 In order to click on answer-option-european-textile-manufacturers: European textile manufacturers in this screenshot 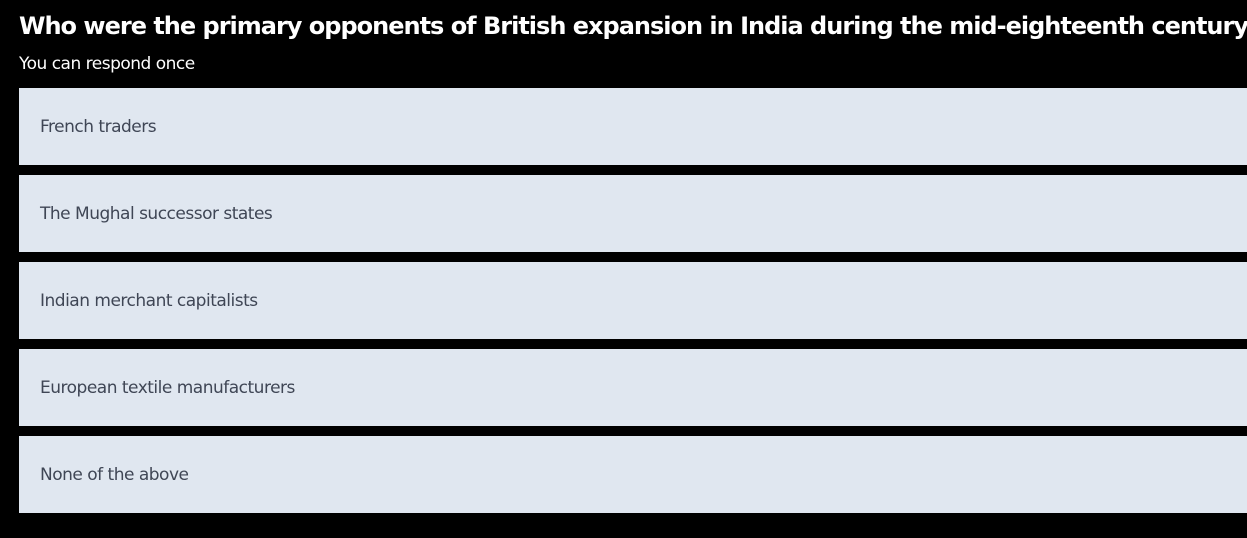, I will do `click(633, 387)`.